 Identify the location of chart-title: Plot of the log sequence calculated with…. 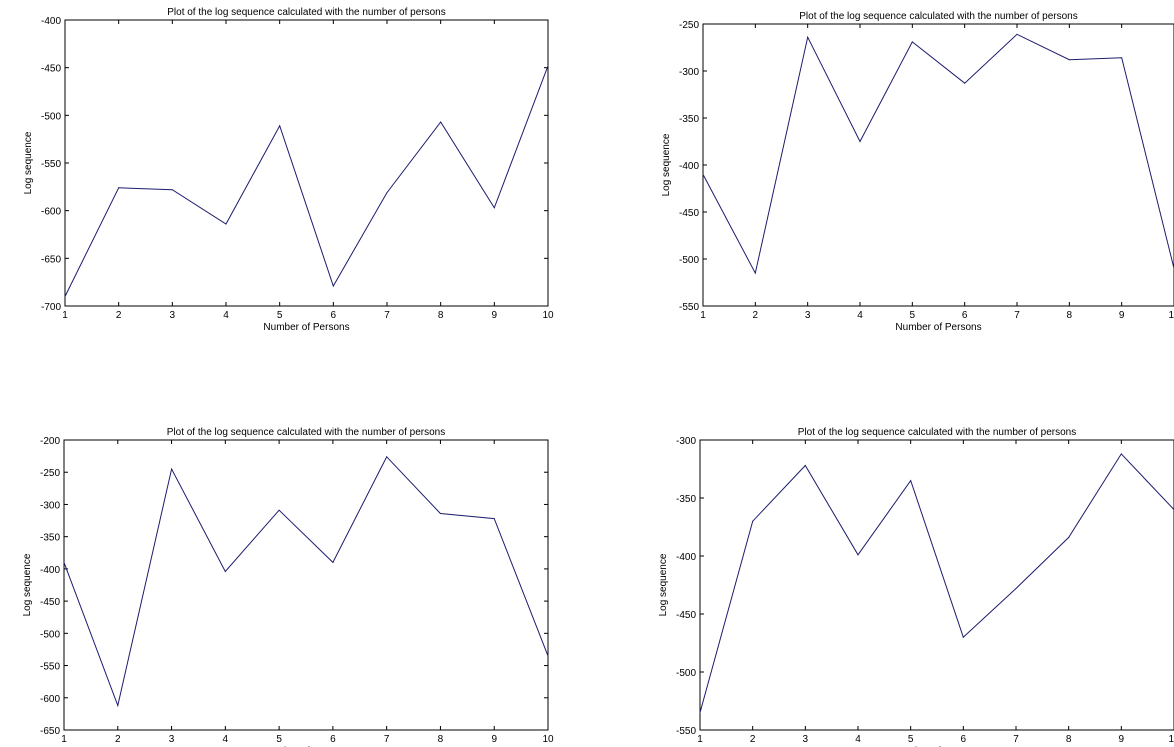
(306, 432).